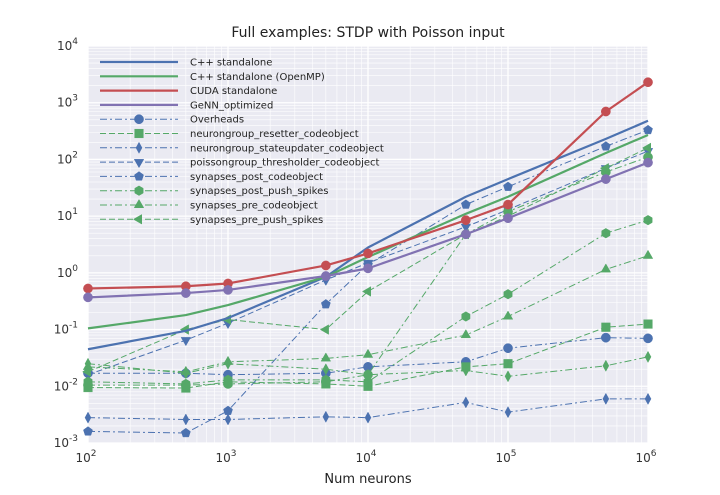  What do you see at coordinates (186, 63) in the screenshot?
I see `legend-item: C++ standalone` at bounding box center [186, 63].